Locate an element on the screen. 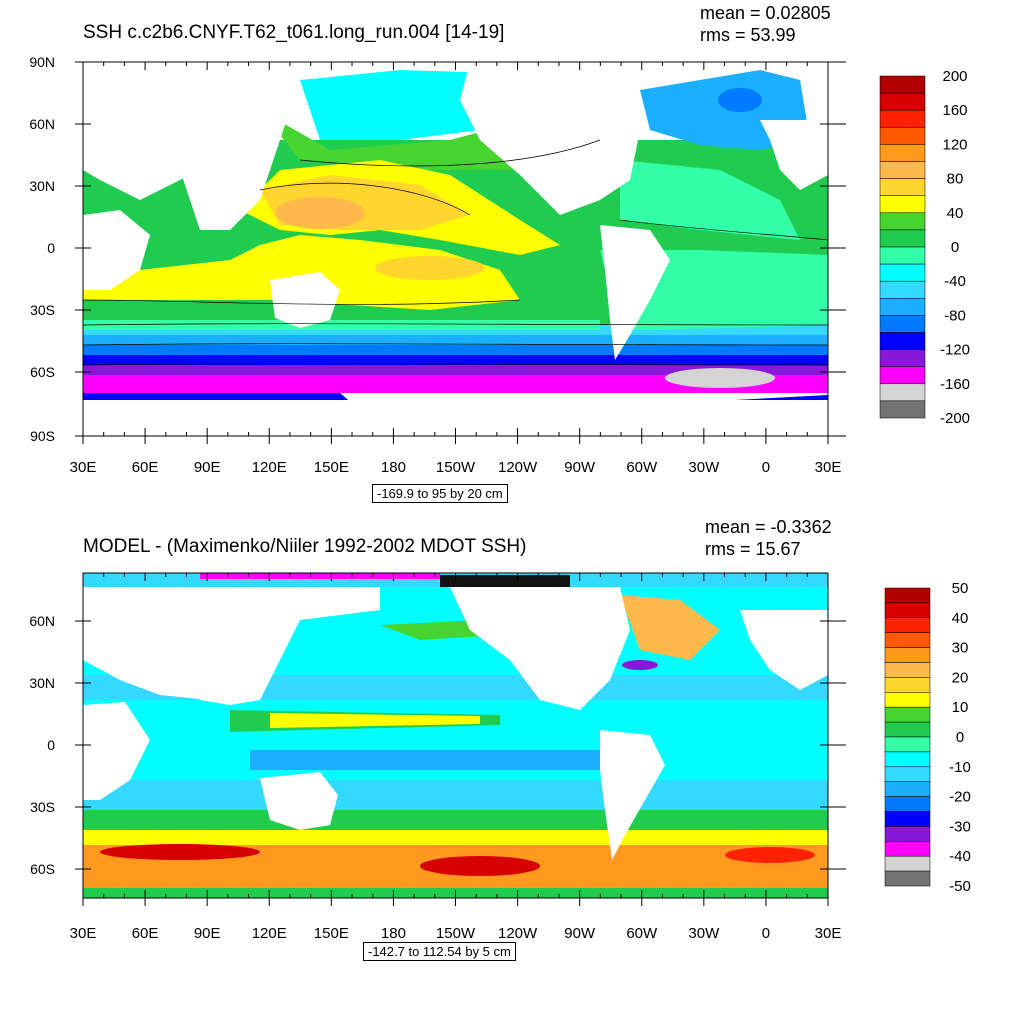  colorbar-label: -20 is located at coordinates (960, 797).